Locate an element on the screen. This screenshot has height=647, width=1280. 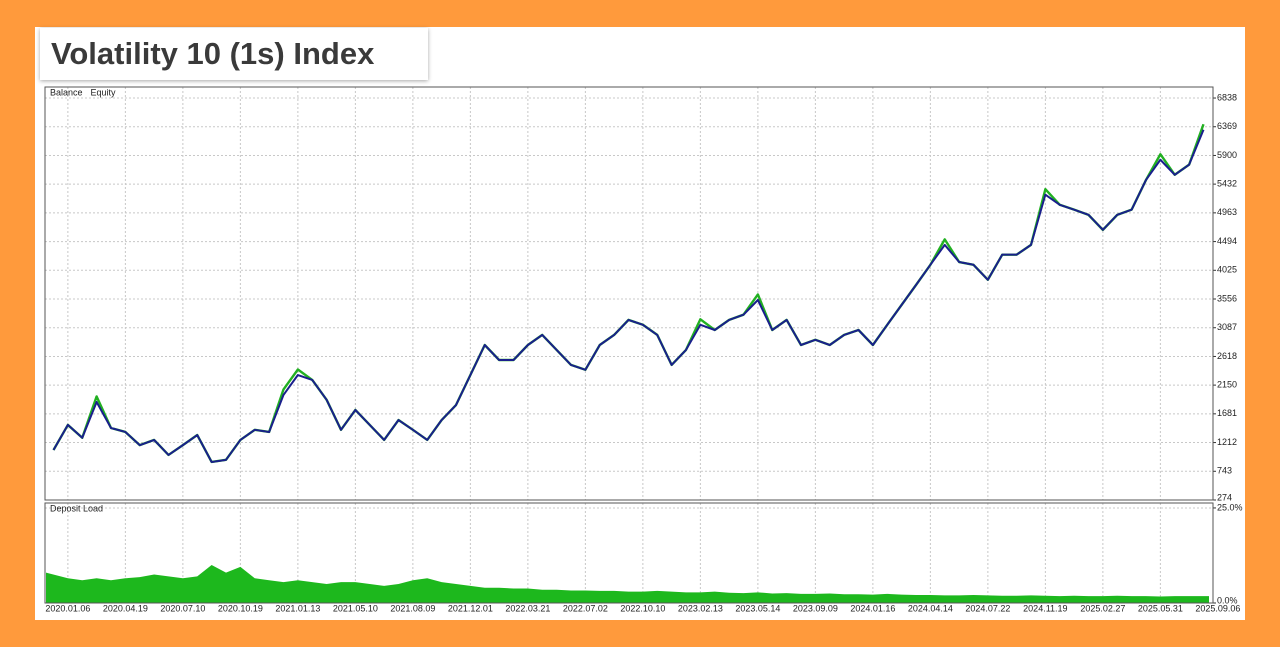
plot-border is located at coordinates (629, 553).